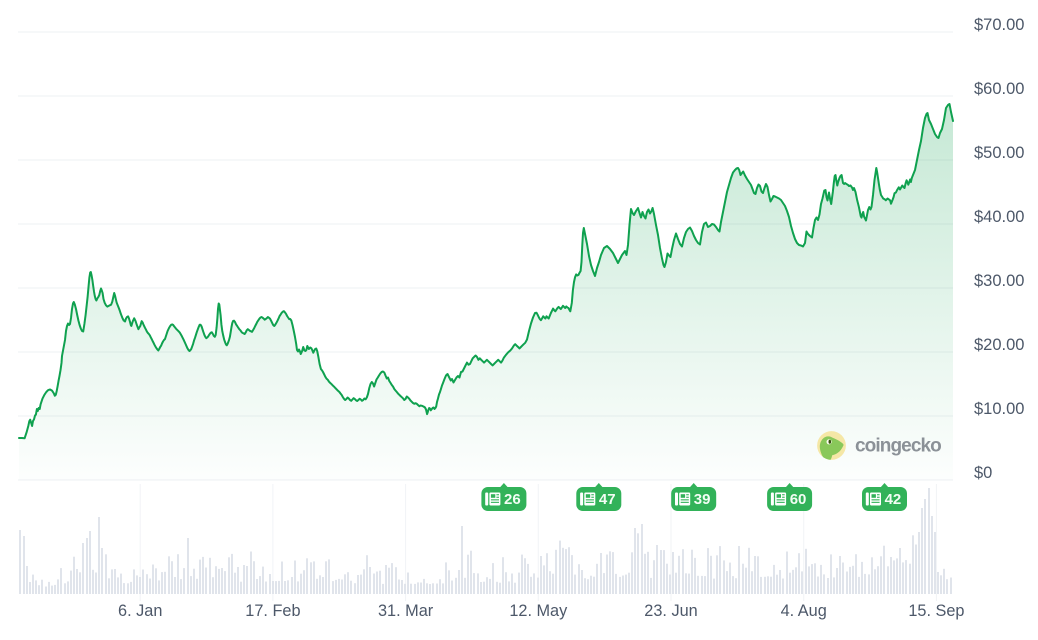 This screenshot has width=1038, height=640. I want to click on svg-text: $50.00, so click(999, 153).